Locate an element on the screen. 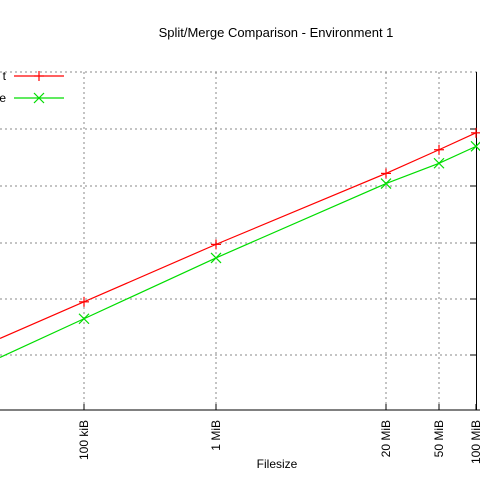 The height and width of the screenshot is (480, 480). x-axis-label: Filesize is located at coordinates (277, 464).